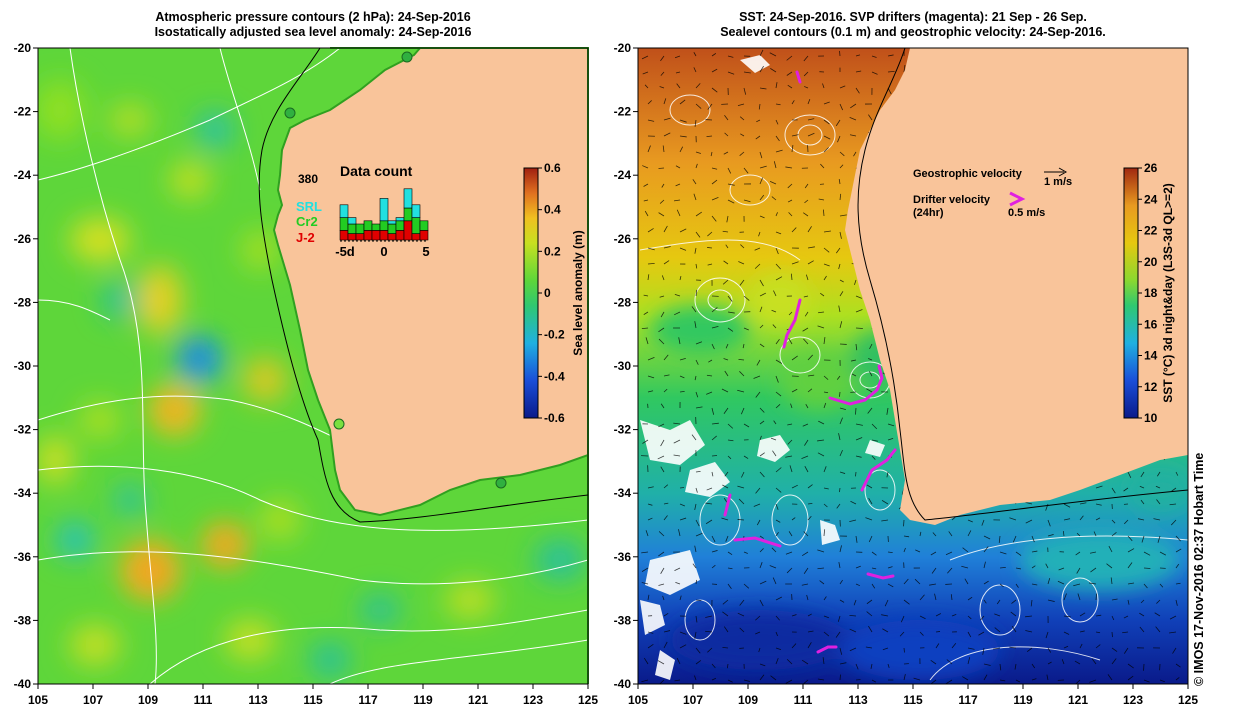 The image size is (1250, 720). What do you see at coordinates (1058, 182) in the screenshot?
I see `geostrophic-scale-label: 1 m/s` at bounding box center [1058, 182].